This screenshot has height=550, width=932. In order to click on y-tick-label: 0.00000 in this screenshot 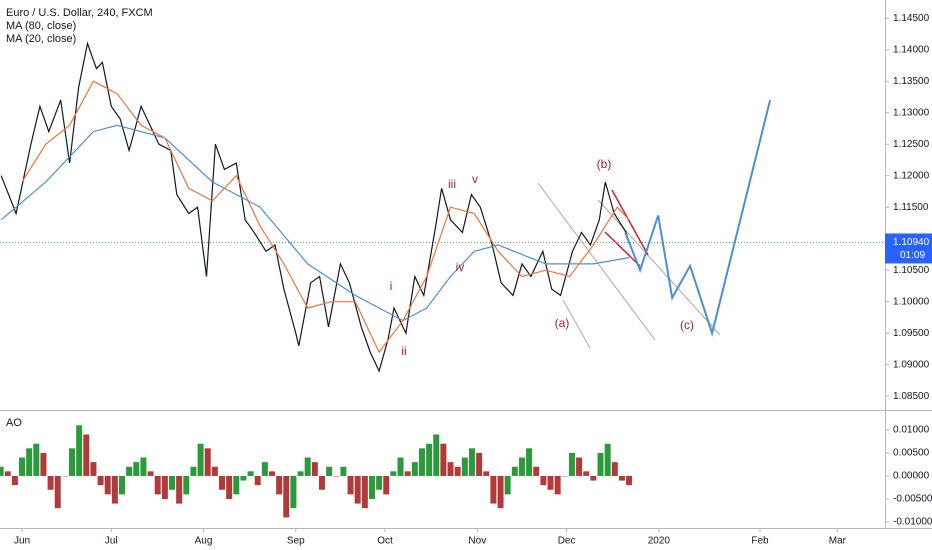, I will do `click(911, 476)`.